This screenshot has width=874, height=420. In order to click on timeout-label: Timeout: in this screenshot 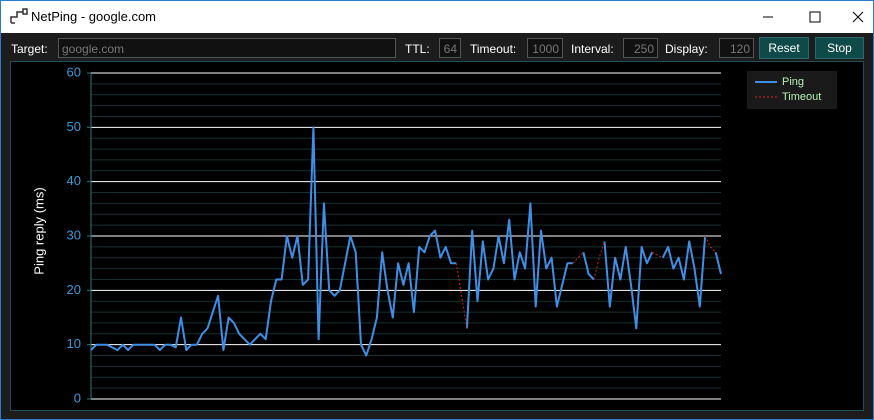, I will do `click(493, 49)`.